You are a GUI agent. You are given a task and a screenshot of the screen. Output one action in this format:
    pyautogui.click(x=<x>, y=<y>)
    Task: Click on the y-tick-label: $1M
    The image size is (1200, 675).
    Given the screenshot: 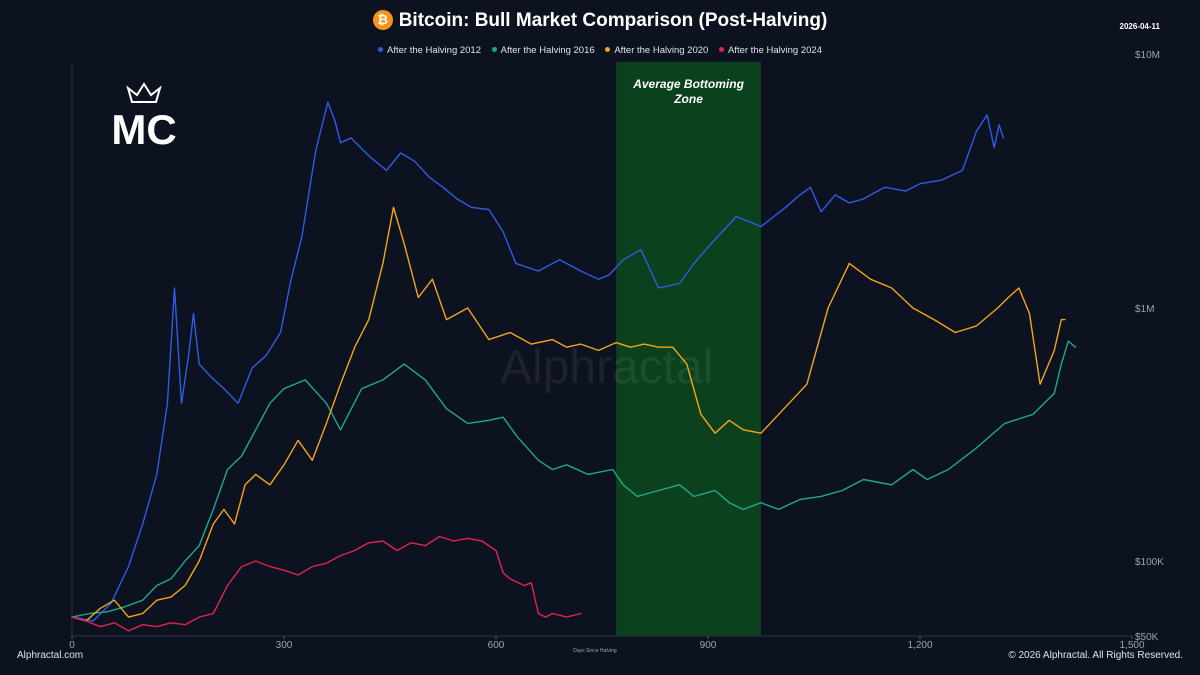 What is the action you would take?
    pyautogui.click(x=1144, y=309)
    